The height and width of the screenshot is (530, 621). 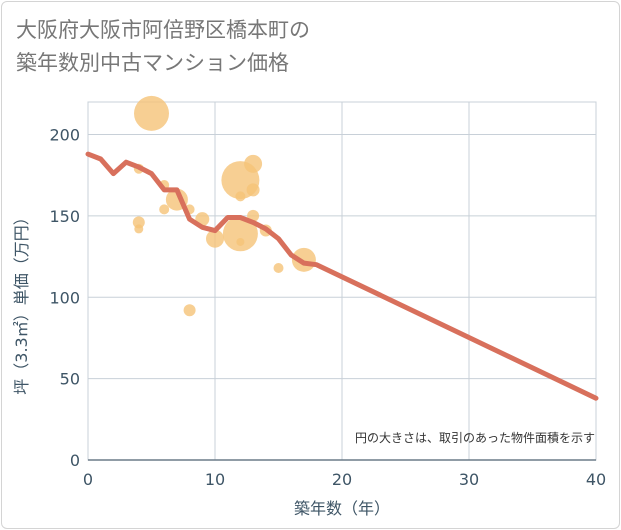 What do you see at coordinates (163, 47) in the screenshot?
I see `chart-title: 大阪府大阪市阿倍野区橋本町の 築年数別中古マンション価格` at bounding box center [163, 47].